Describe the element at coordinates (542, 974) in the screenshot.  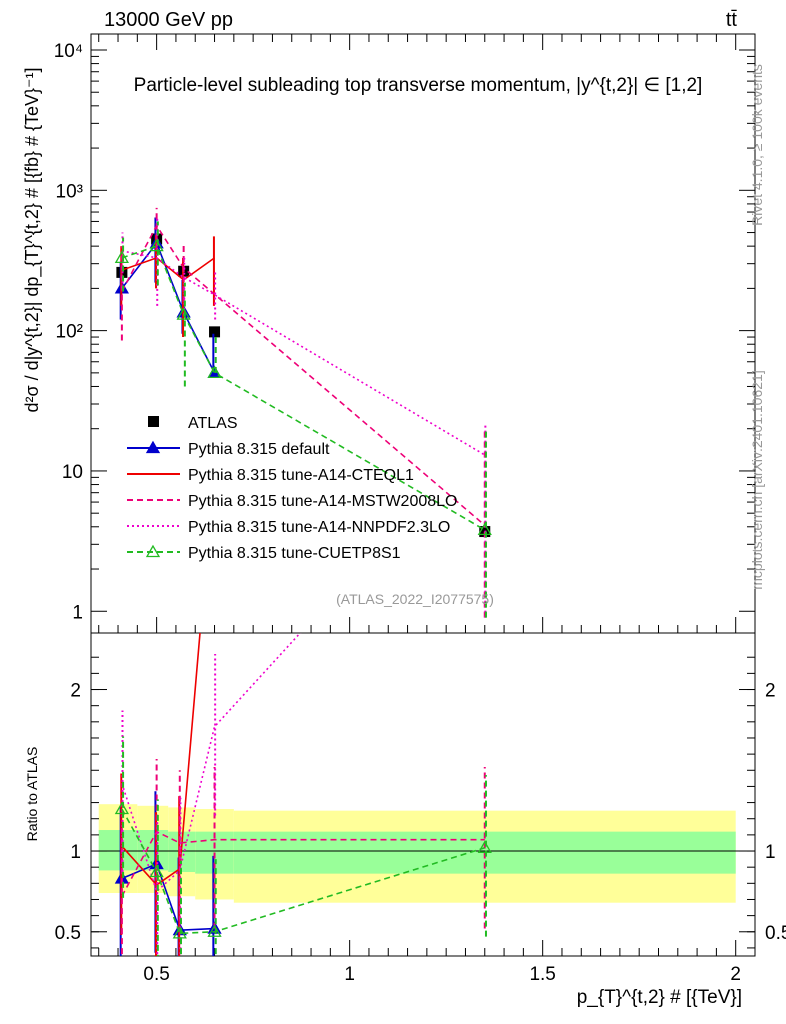
I see `x-tick-label: 1.5` at that location.